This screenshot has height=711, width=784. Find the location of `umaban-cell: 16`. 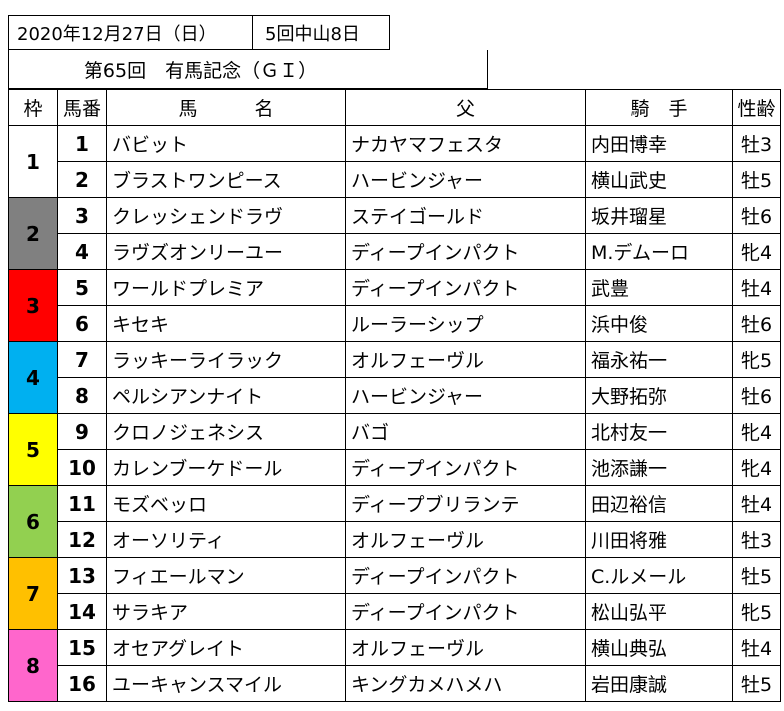

umaban-cell: 16 is located at coordinates (82, 683).